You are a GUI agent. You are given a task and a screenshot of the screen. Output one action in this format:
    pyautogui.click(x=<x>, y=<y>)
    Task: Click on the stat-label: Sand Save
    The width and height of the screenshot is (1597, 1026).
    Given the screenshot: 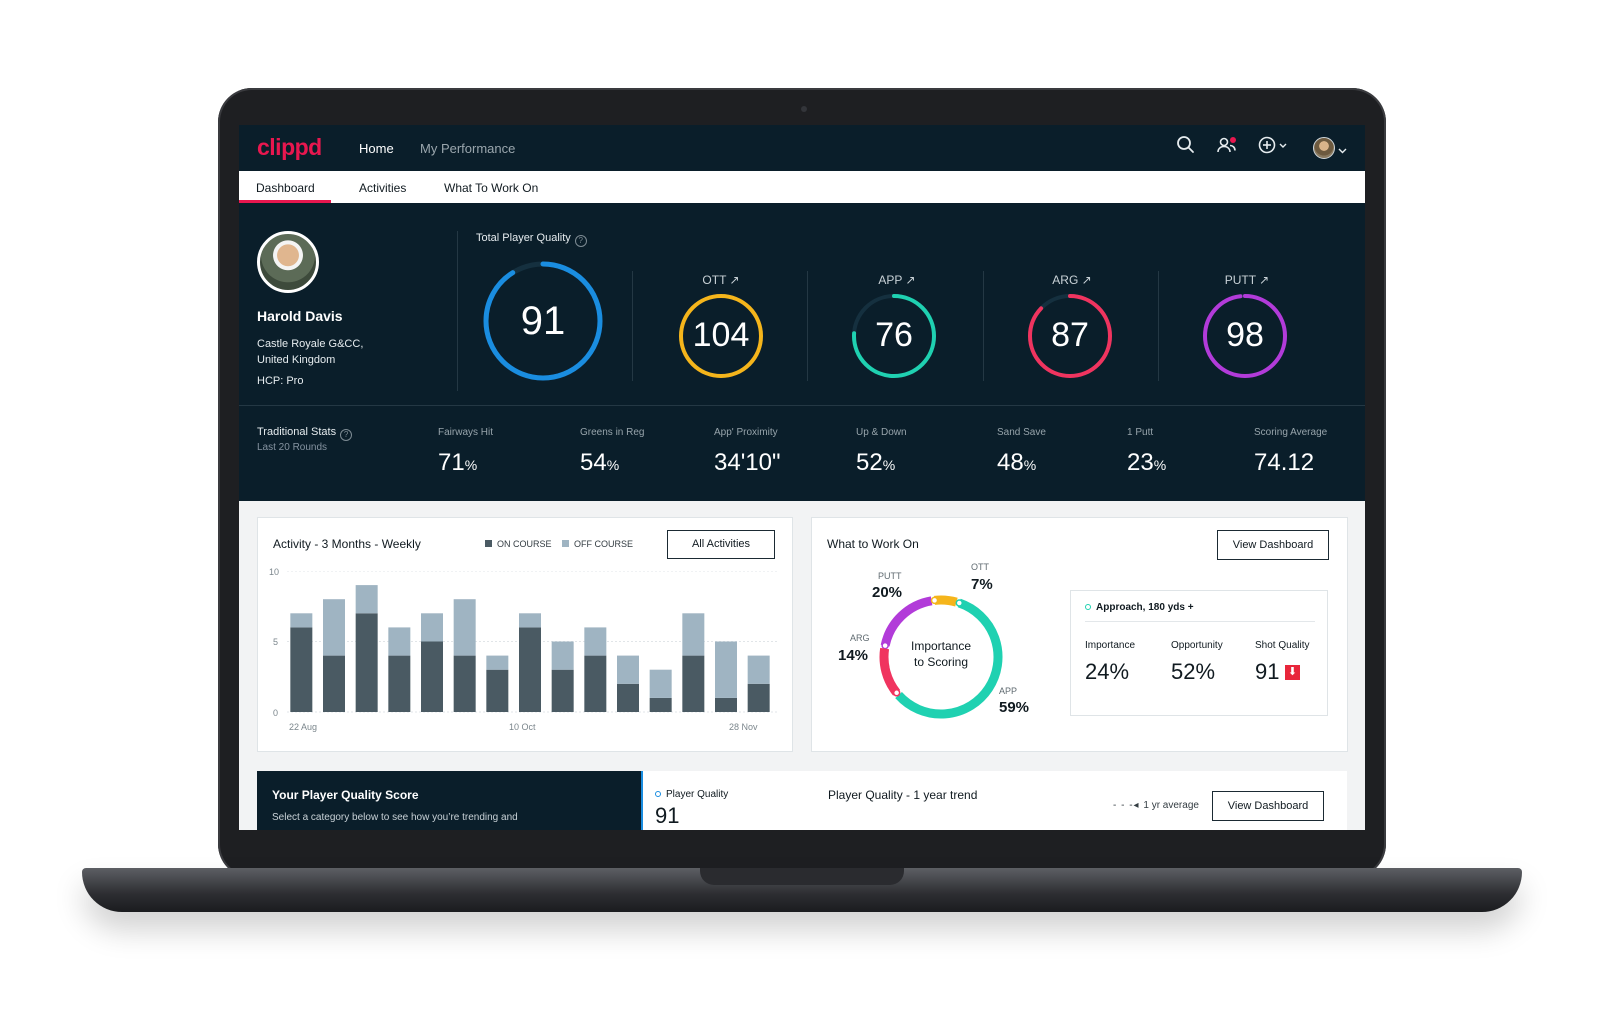 What is the action you would take?
    pyautogui.click(x=1021, y=432)
    